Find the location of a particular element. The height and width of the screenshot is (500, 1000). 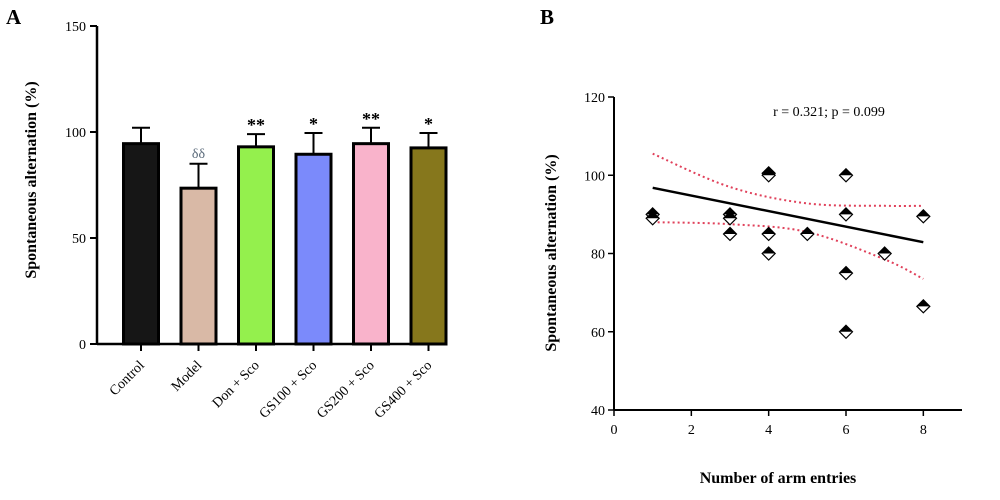

category-label: GS200 + Sco is located at coordinates (345, 389).